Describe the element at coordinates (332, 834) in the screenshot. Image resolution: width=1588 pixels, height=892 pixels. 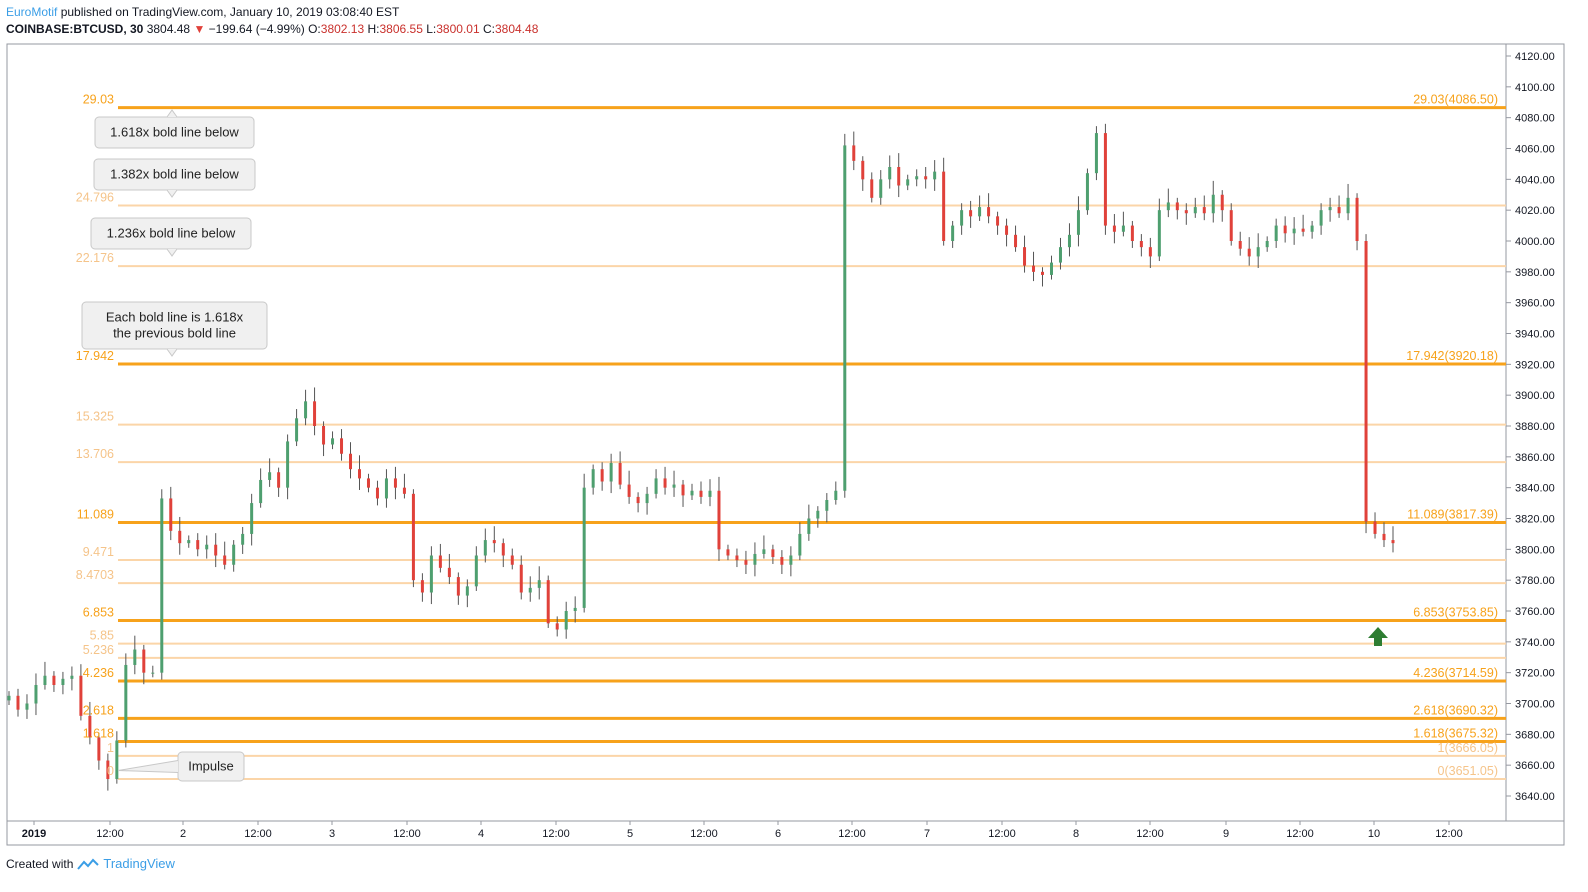
I see `x-tick-label: 3` at that location.